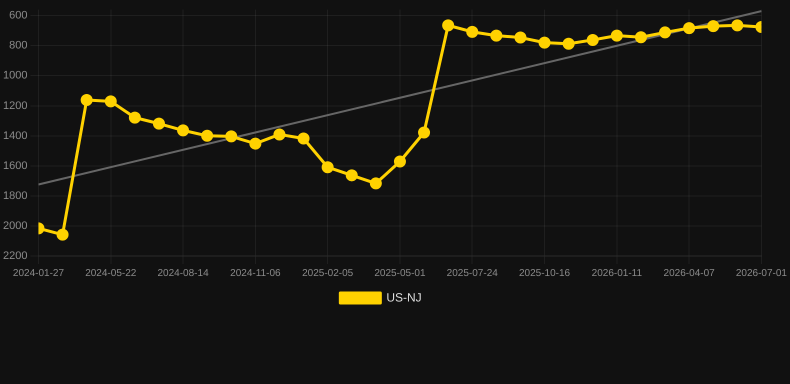 The width and height of the screenshot is (790, 384). I want to click on y-tick-label: 1000, so click(15, 76).